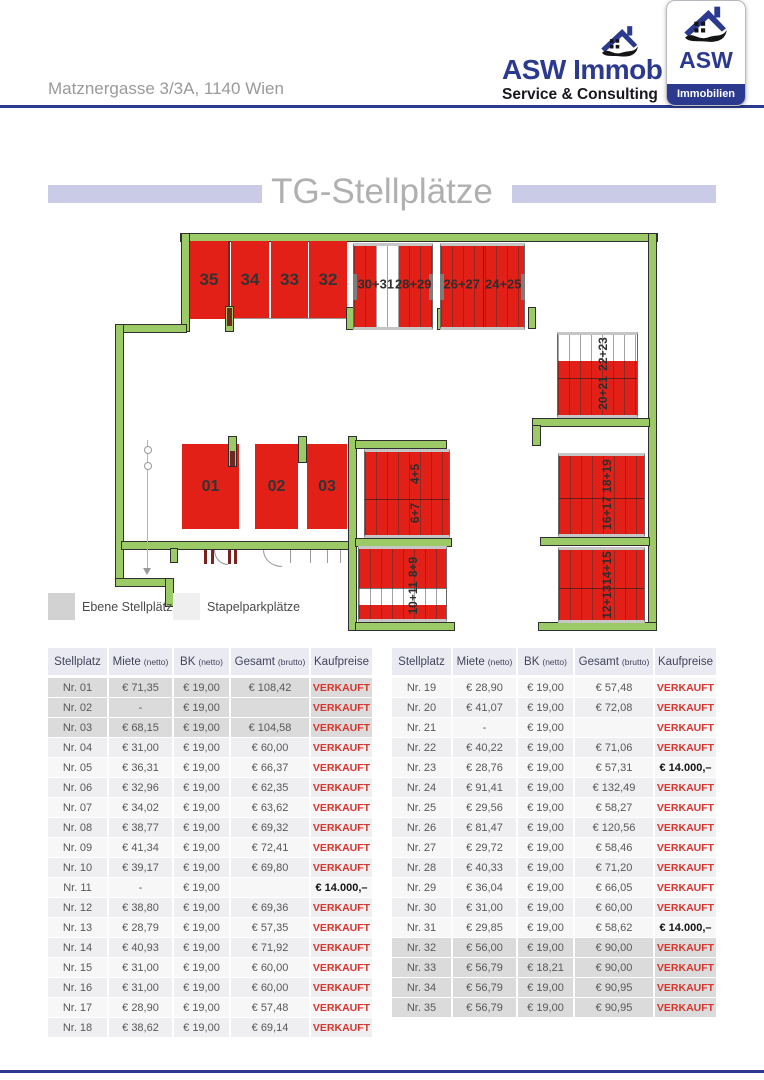 The height and width of the screenshot is (1080, 764). Describe the element at coordinates (269, 707) in the screenshot. I see `cell-gesamt` at that location.